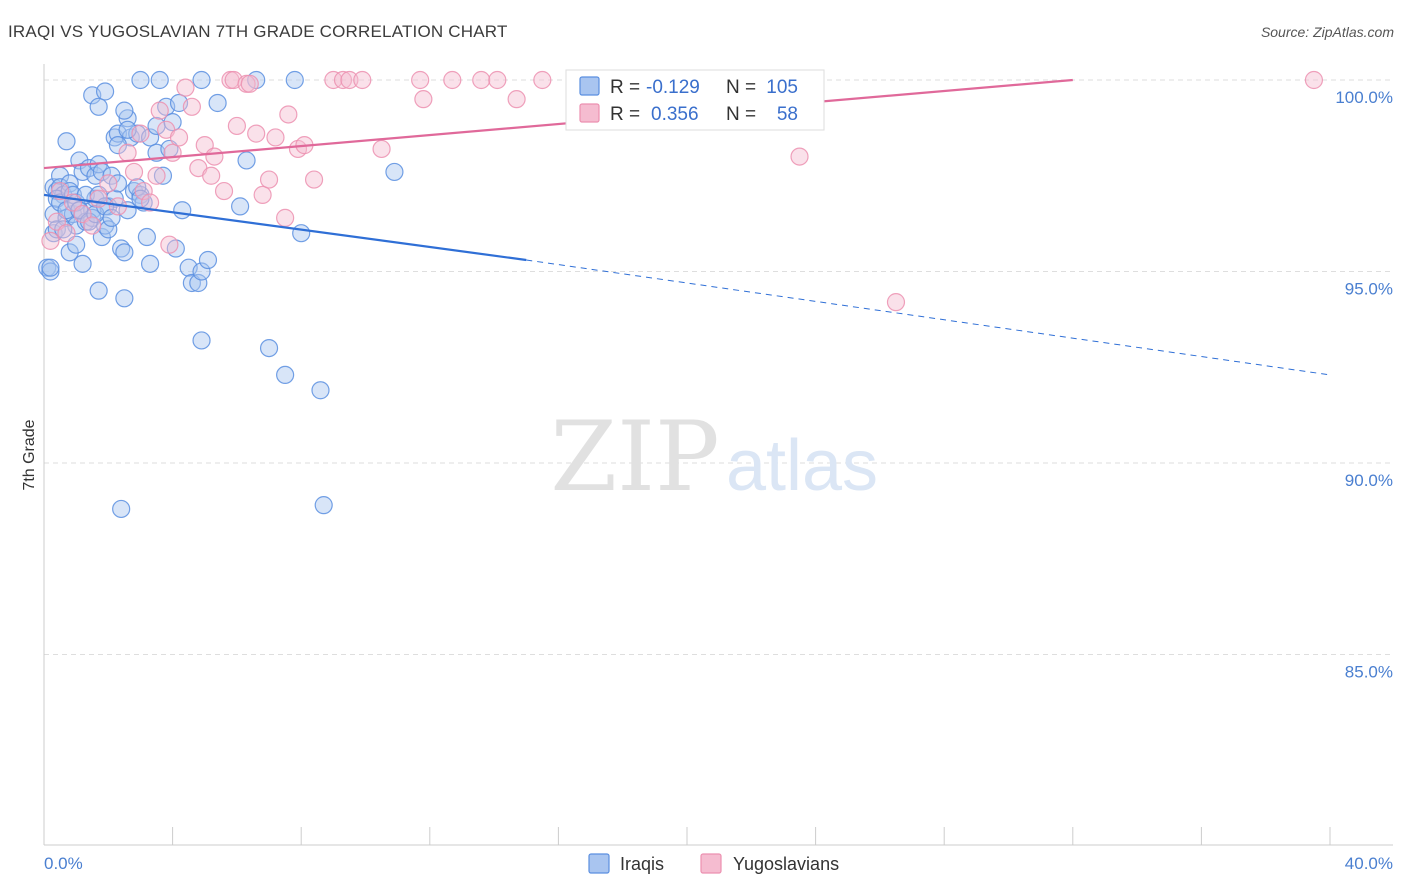  I want to click on x-tick-max: 40.0%, so click(1369, 863).